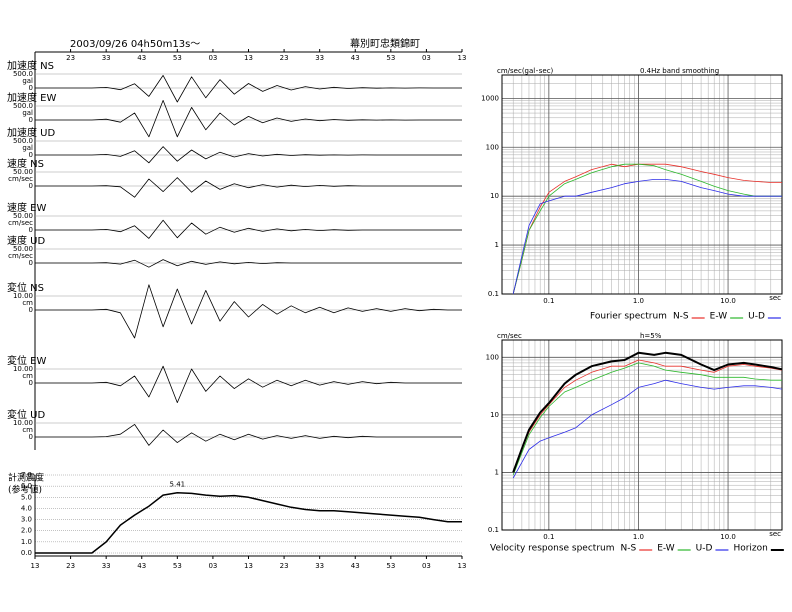 Image resolution: width=792 pixels, height=612 pixels. What do you see at coordinates (25, 163) in the screenshot?
I see `trace-label: 速度 NS` at bounding box center [25, 163].